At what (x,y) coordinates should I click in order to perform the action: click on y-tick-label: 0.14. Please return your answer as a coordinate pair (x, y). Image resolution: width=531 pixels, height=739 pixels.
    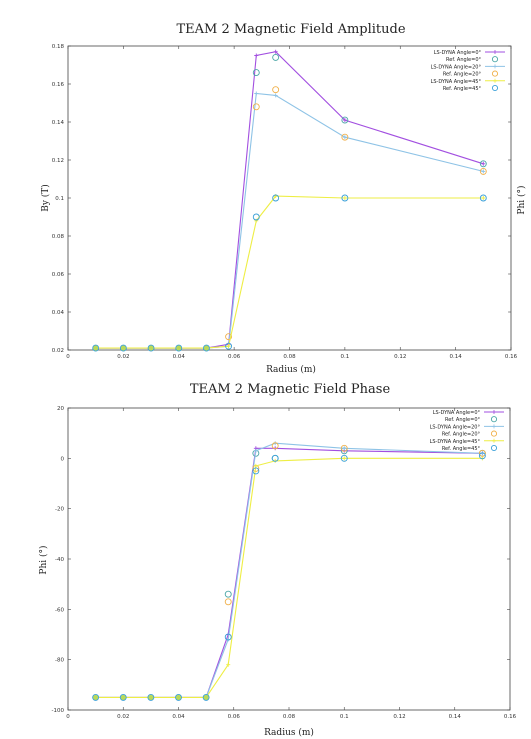
    Looking at the image, I should click on (58, 123).